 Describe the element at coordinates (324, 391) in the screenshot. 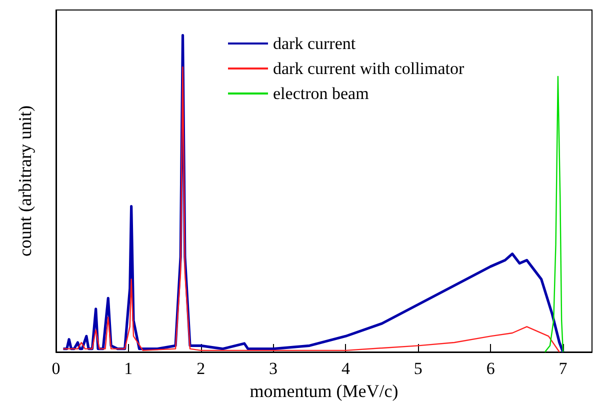

I see `x-axis-title: momentum (MeV/c)` at that location.